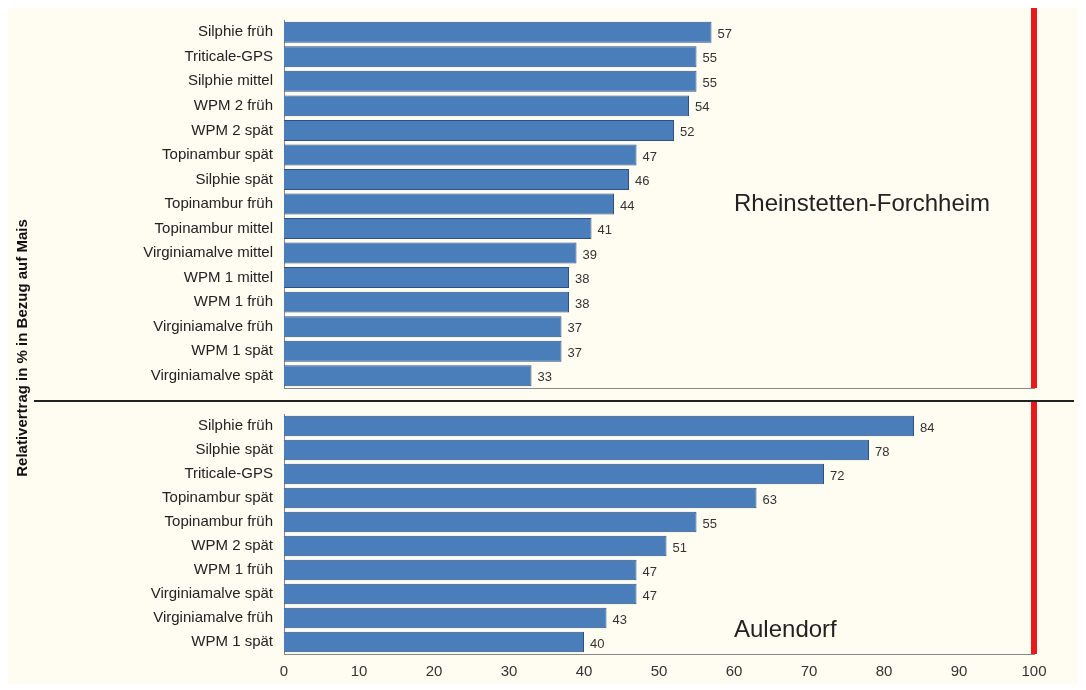 Image resolution: width=1086 pixels, height=690 pixels. Describe the element at coordinates (882, 451) in the screenshot. I see `data-label: 78` at that location.